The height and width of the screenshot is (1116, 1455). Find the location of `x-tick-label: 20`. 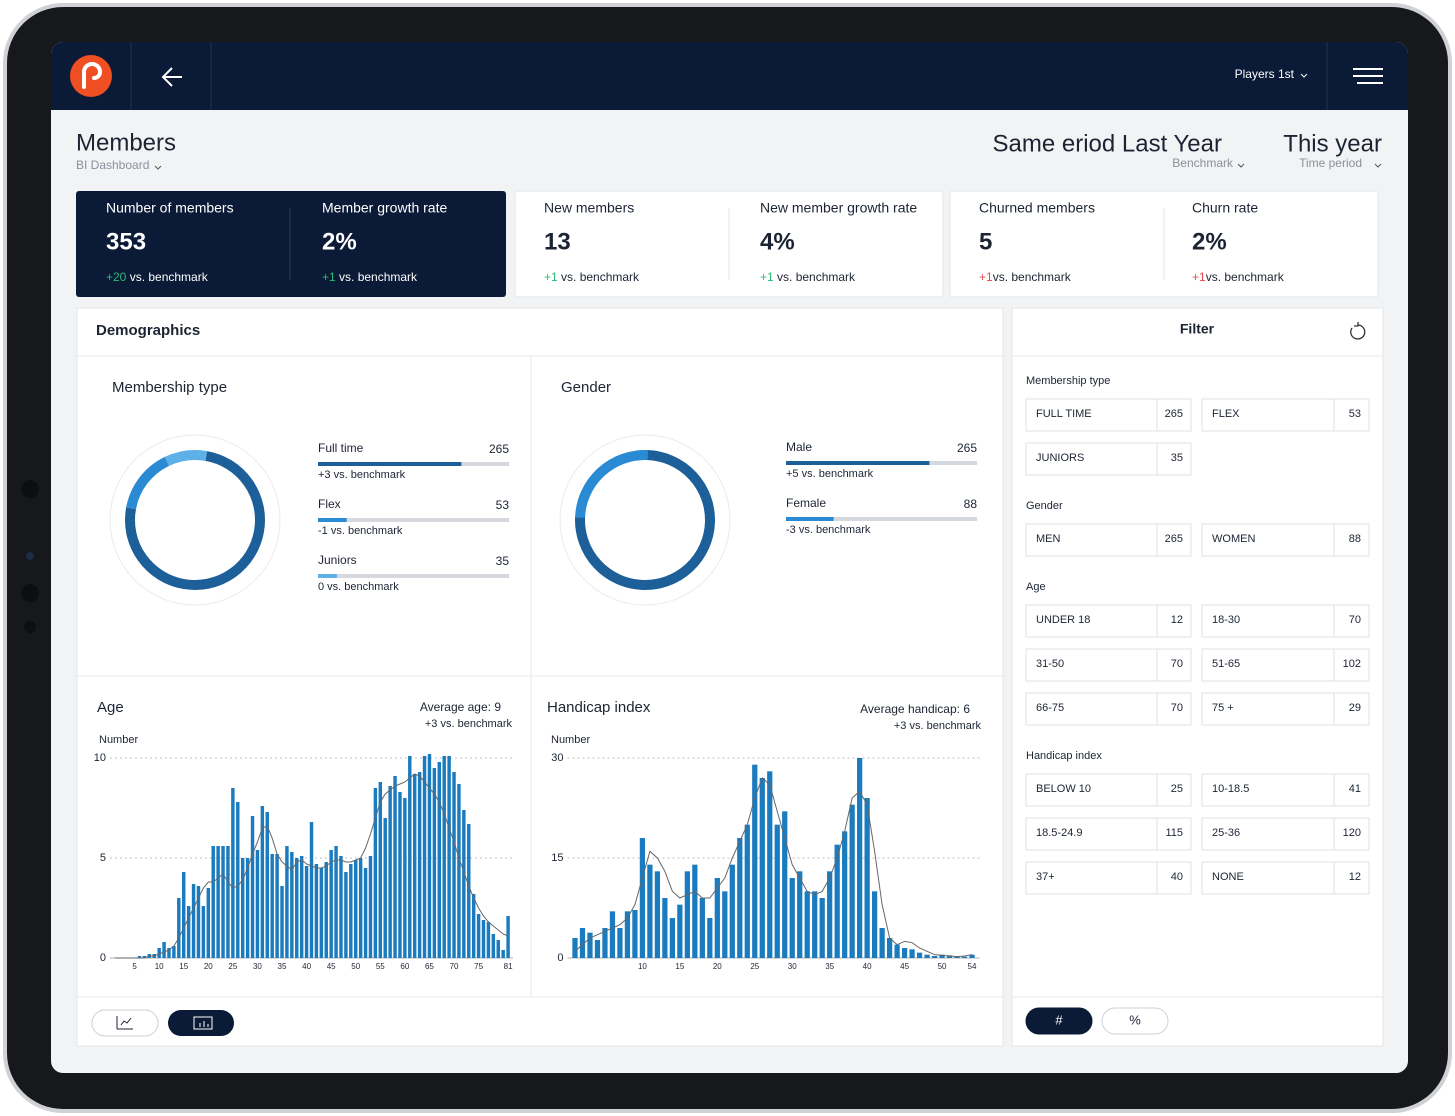

x-tick-label: 20 is located at coordinates (717, 966).